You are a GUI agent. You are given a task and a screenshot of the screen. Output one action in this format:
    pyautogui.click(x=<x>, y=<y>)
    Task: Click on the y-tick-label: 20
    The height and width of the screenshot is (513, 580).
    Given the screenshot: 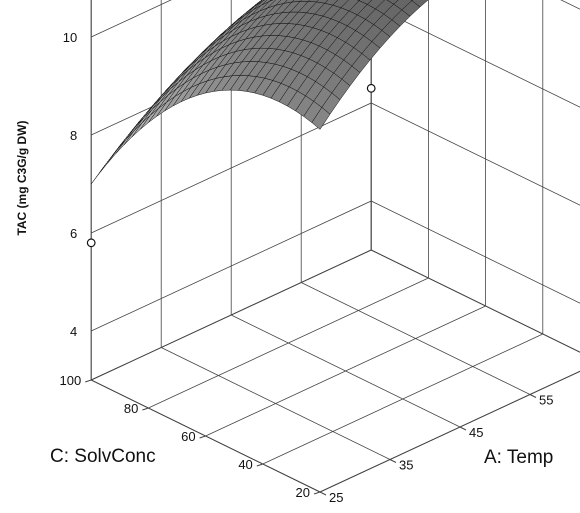 What is the action you would take?
    pyautogui.click(x=303, y=492)
    